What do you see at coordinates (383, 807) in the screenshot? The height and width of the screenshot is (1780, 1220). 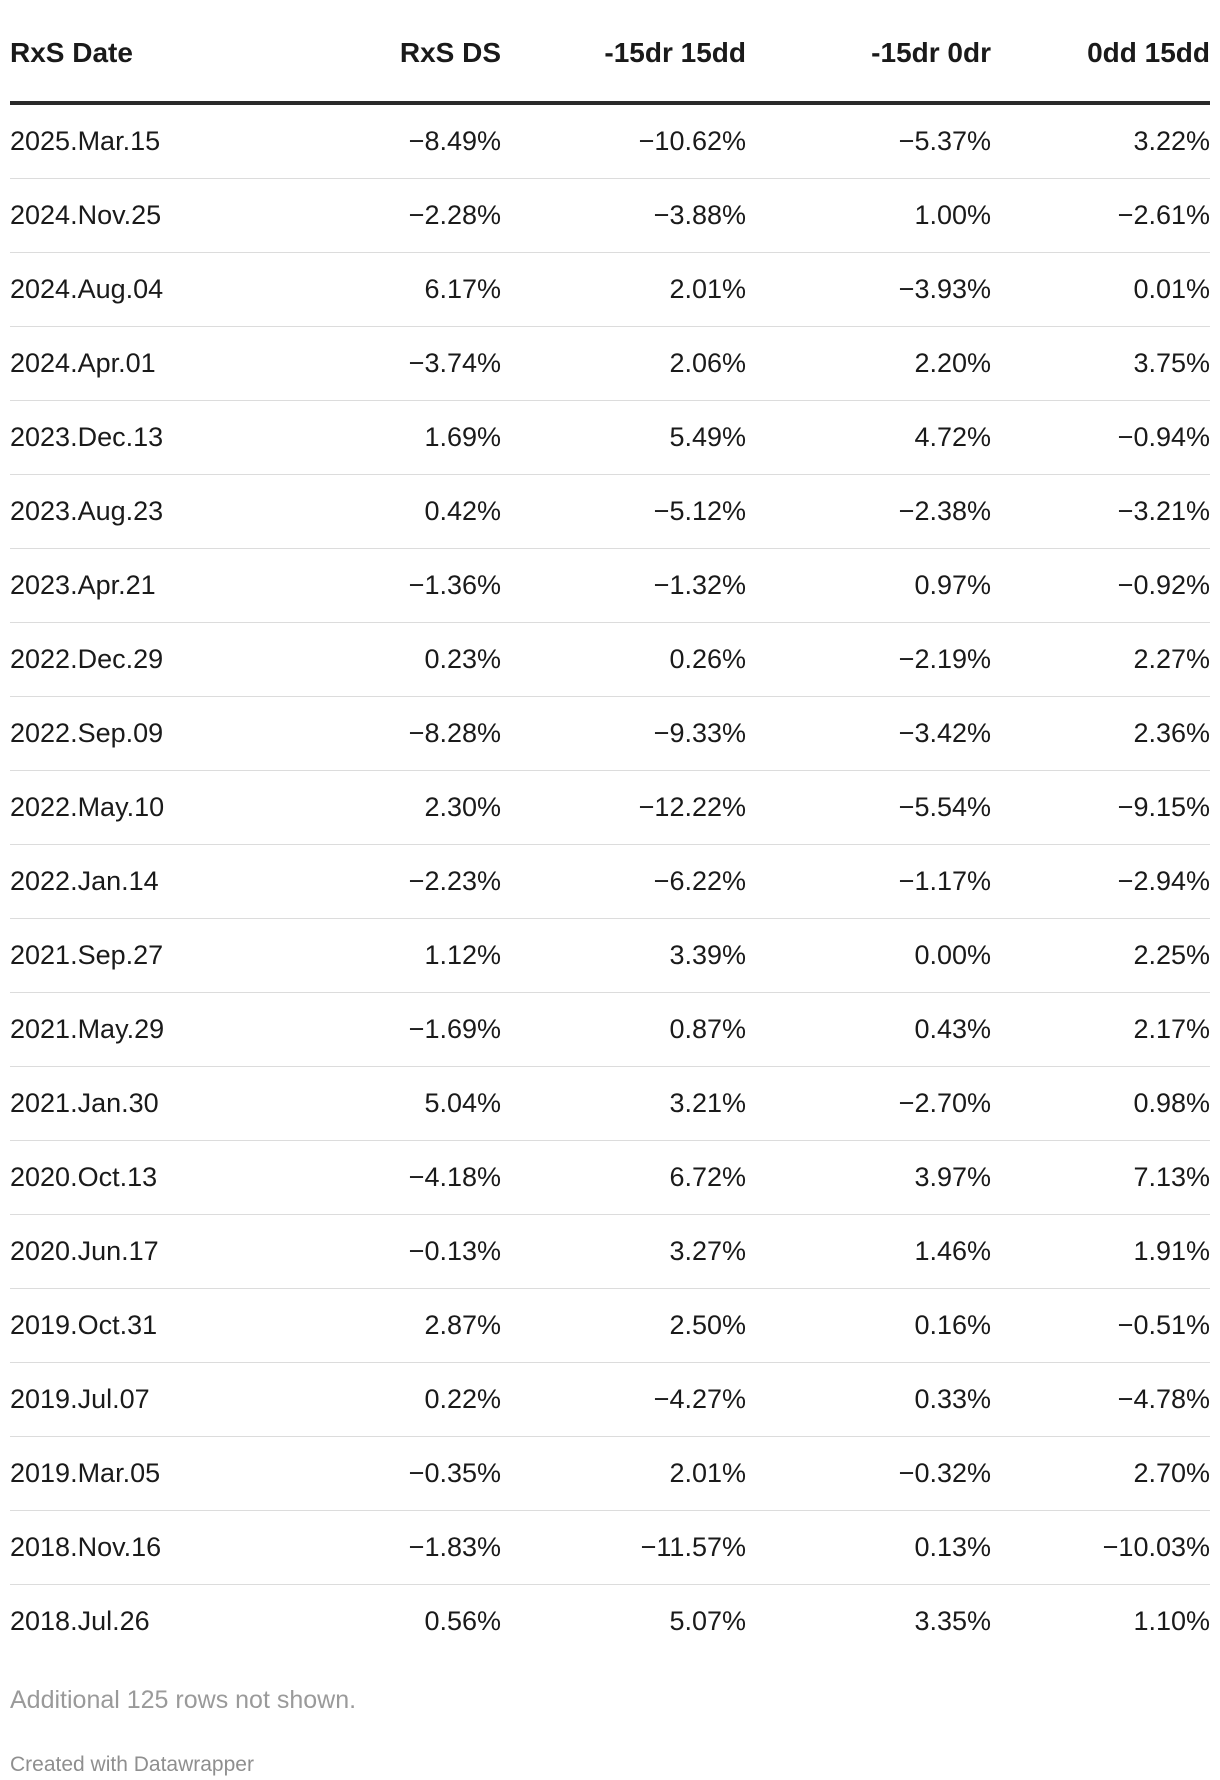 I see `rxs-ds-cell: 2.30%` at bounding box center [383, 807].